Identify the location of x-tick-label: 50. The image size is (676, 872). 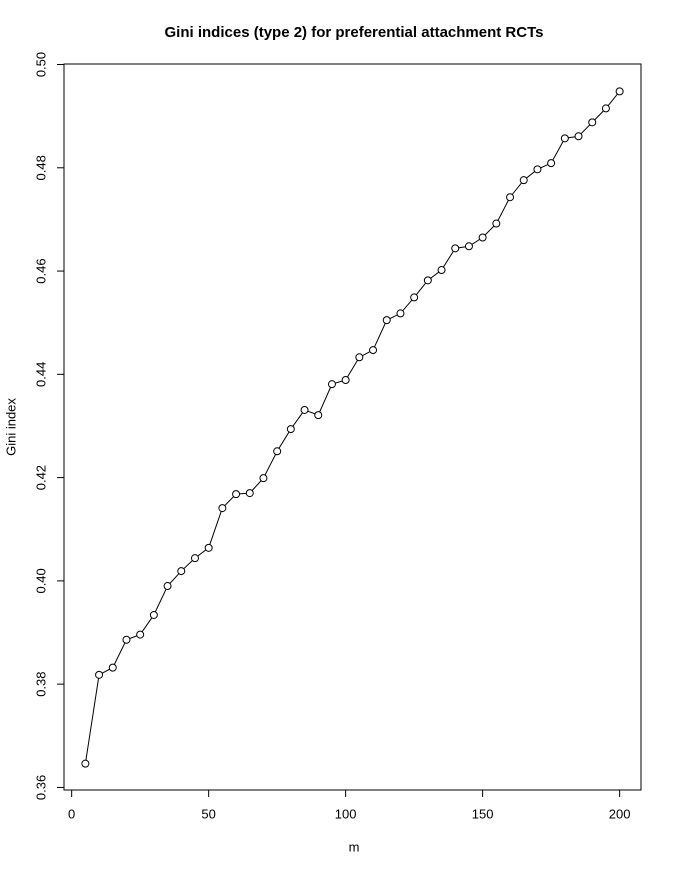
(208, 813).